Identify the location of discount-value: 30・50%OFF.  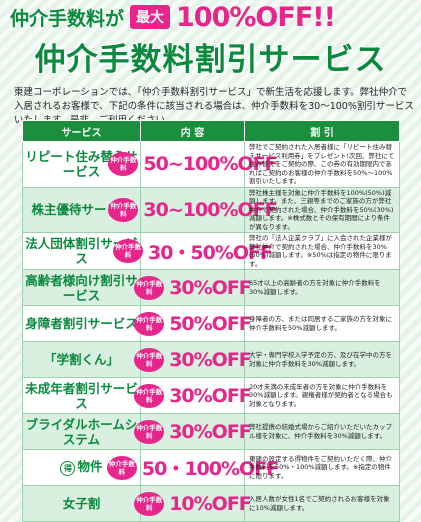
(210, 252).